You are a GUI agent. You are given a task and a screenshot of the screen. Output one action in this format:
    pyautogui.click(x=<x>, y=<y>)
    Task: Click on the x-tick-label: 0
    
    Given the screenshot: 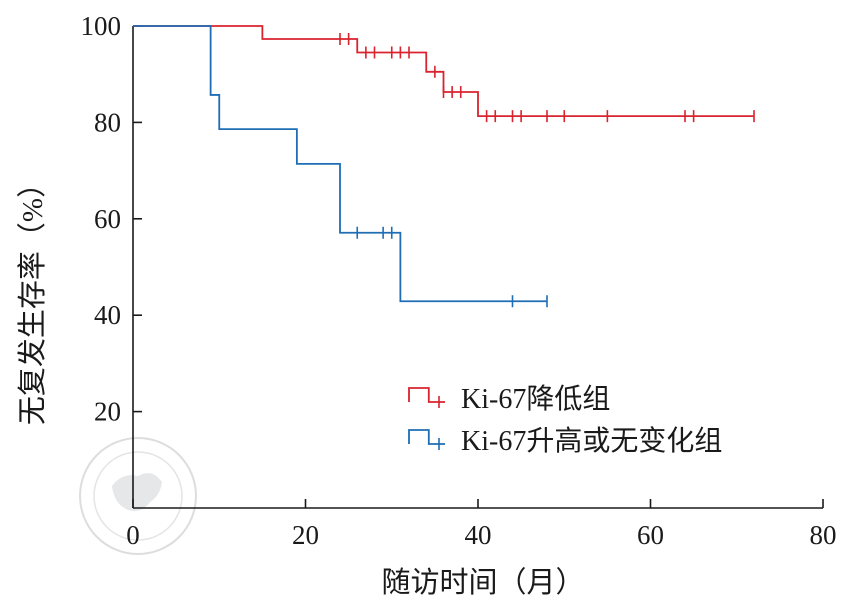 What is the action you would take?
    pyautogui.click(x=133, y=535)
    